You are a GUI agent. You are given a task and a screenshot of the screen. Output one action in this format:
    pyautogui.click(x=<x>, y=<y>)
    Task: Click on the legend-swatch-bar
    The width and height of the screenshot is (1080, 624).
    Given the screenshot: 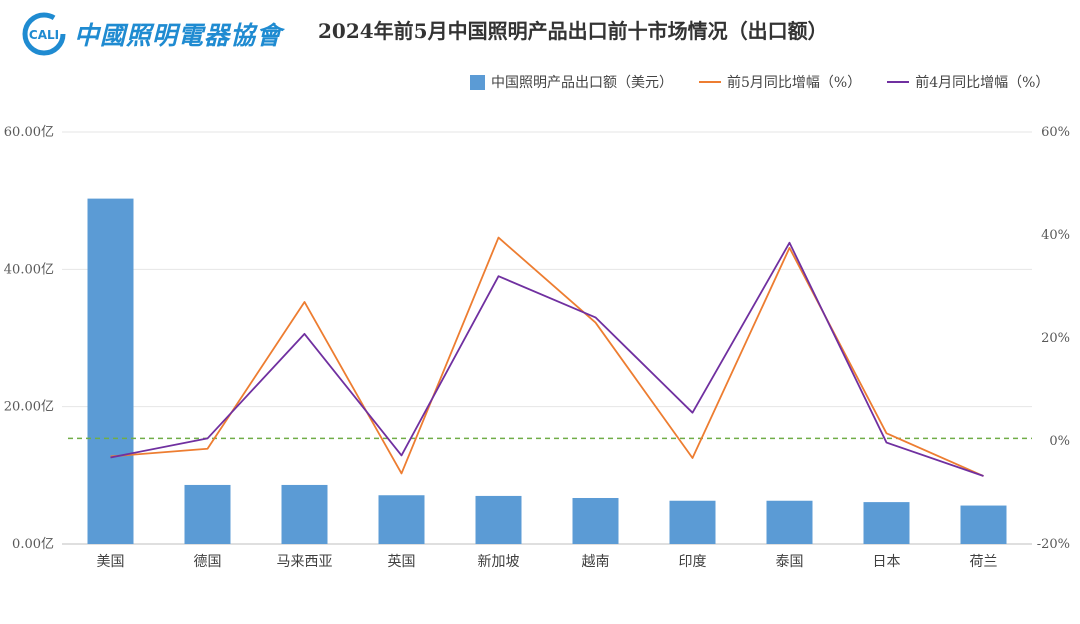 What is the action you would take?
    pyautogui.click(x=477, y=82)
    